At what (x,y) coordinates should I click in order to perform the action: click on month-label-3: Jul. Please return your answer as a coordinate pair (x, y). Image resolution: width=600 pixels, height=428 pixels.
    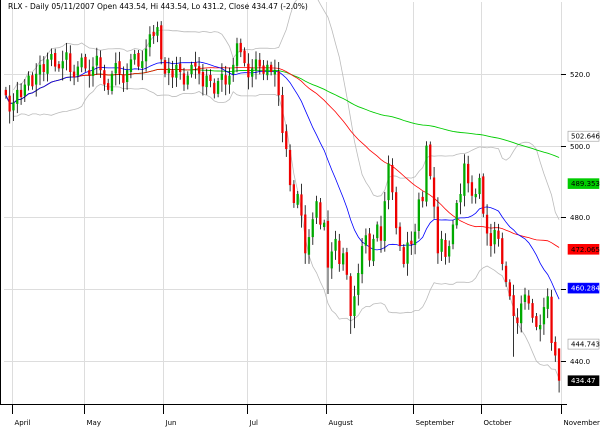
    Looking at the image, I should click on (254, 423).